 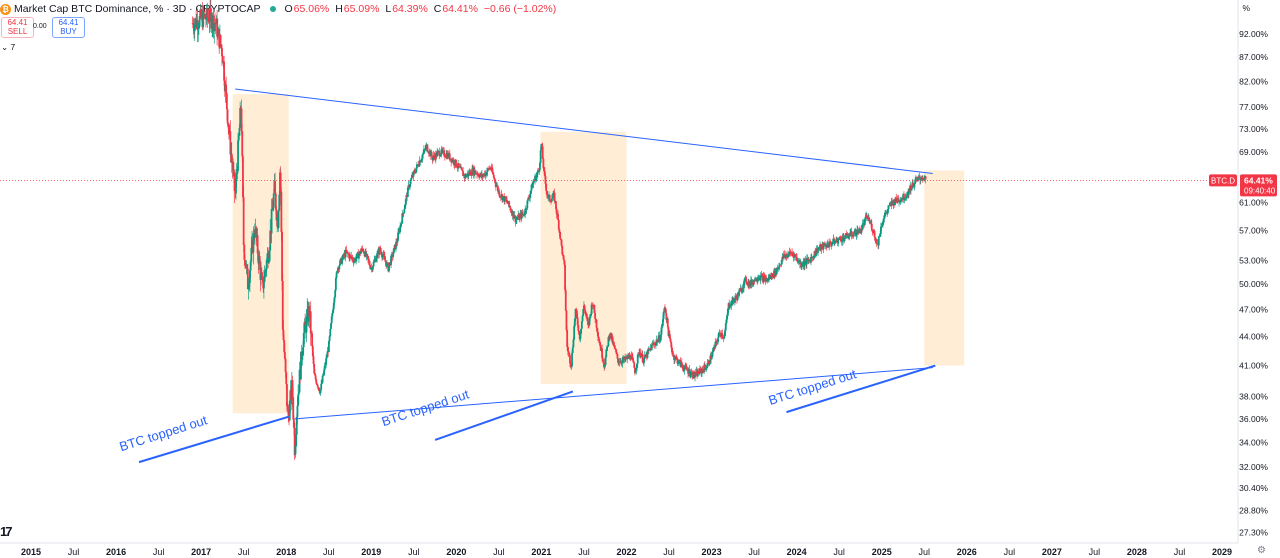 What do you see at coordinates (1253, 467) in the screenshot?
I see `y-tick-label: 32.00%` at bounding box center [1253, 467].